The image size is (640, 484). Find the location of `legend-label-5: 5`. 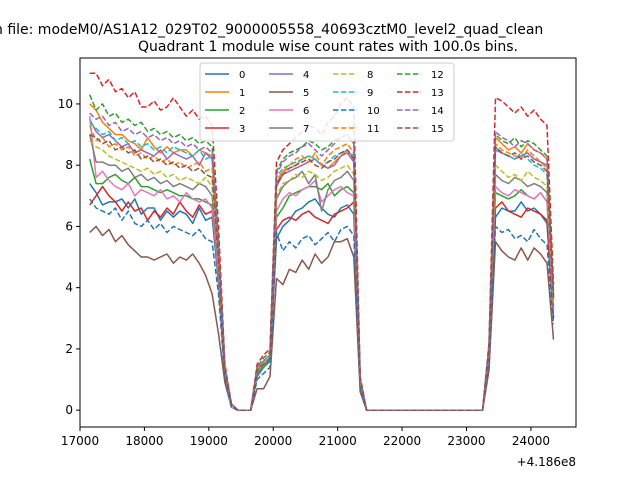

legend-label-5: 5 is located at coordinates (306, 93).